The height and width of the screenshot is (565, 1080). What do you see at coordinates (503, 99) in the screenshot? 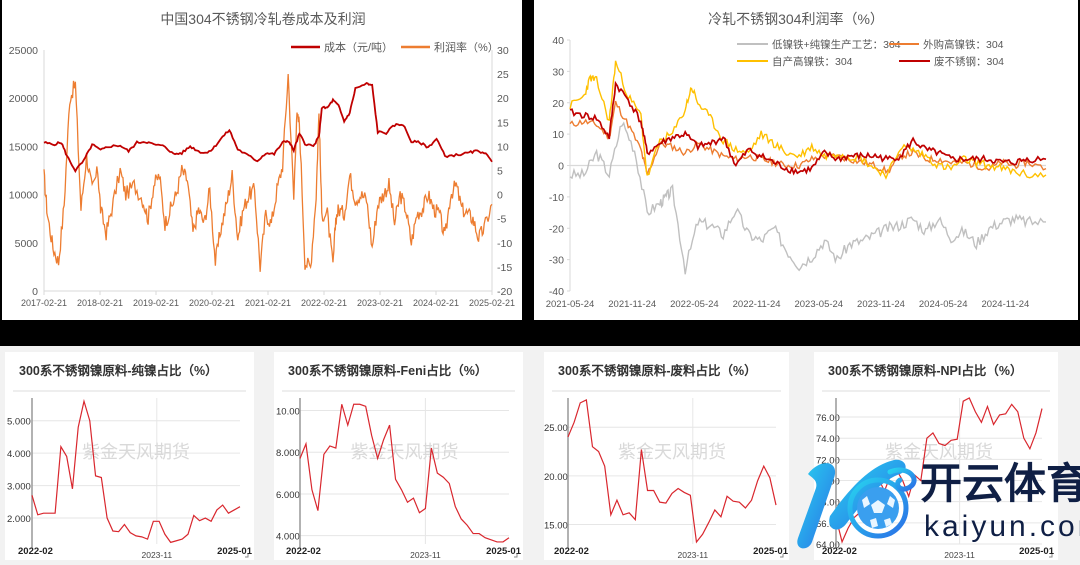
I see `y-right-tick-label: 20` at bounding box center [503, 99].